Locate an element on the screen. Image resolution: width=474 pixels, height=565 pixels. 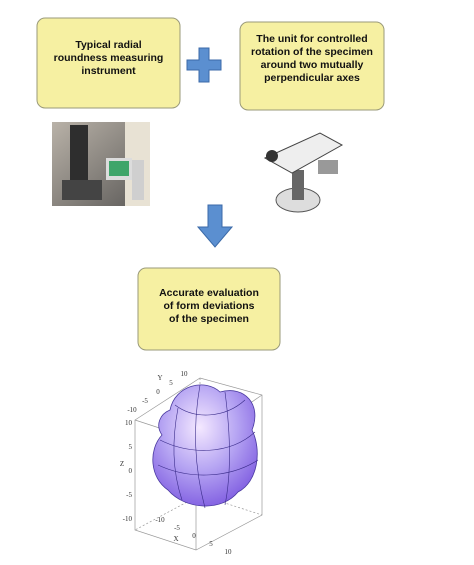
axis-label: Z is located at coordinates (122, 464).